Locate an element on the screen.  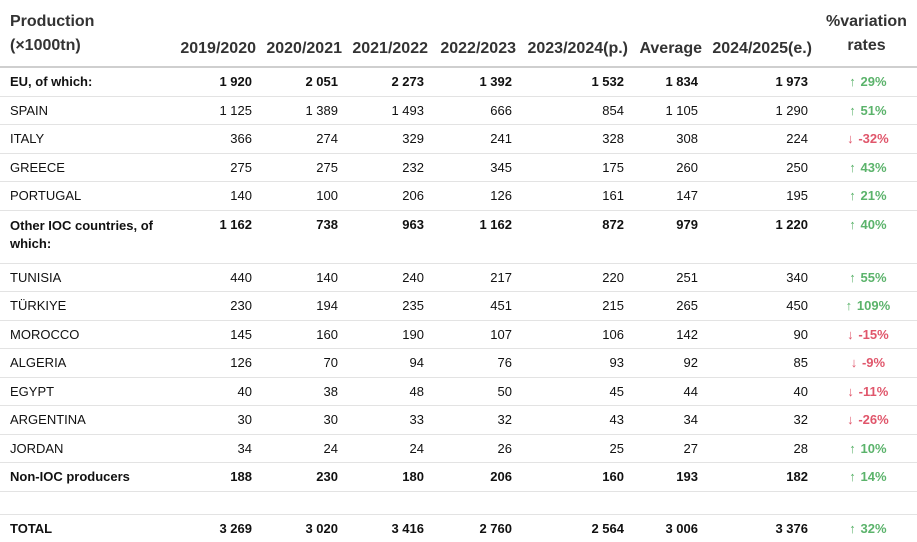
row-label: MOROCCO is located at coordinates (86, 334).